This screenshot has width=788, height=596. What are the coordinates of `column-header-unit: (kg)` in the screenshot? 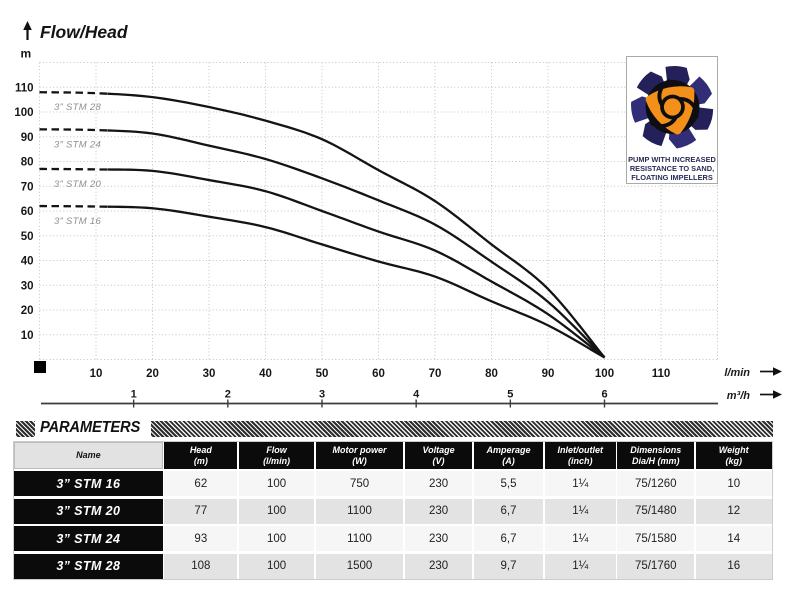 It's located at (733, 460).